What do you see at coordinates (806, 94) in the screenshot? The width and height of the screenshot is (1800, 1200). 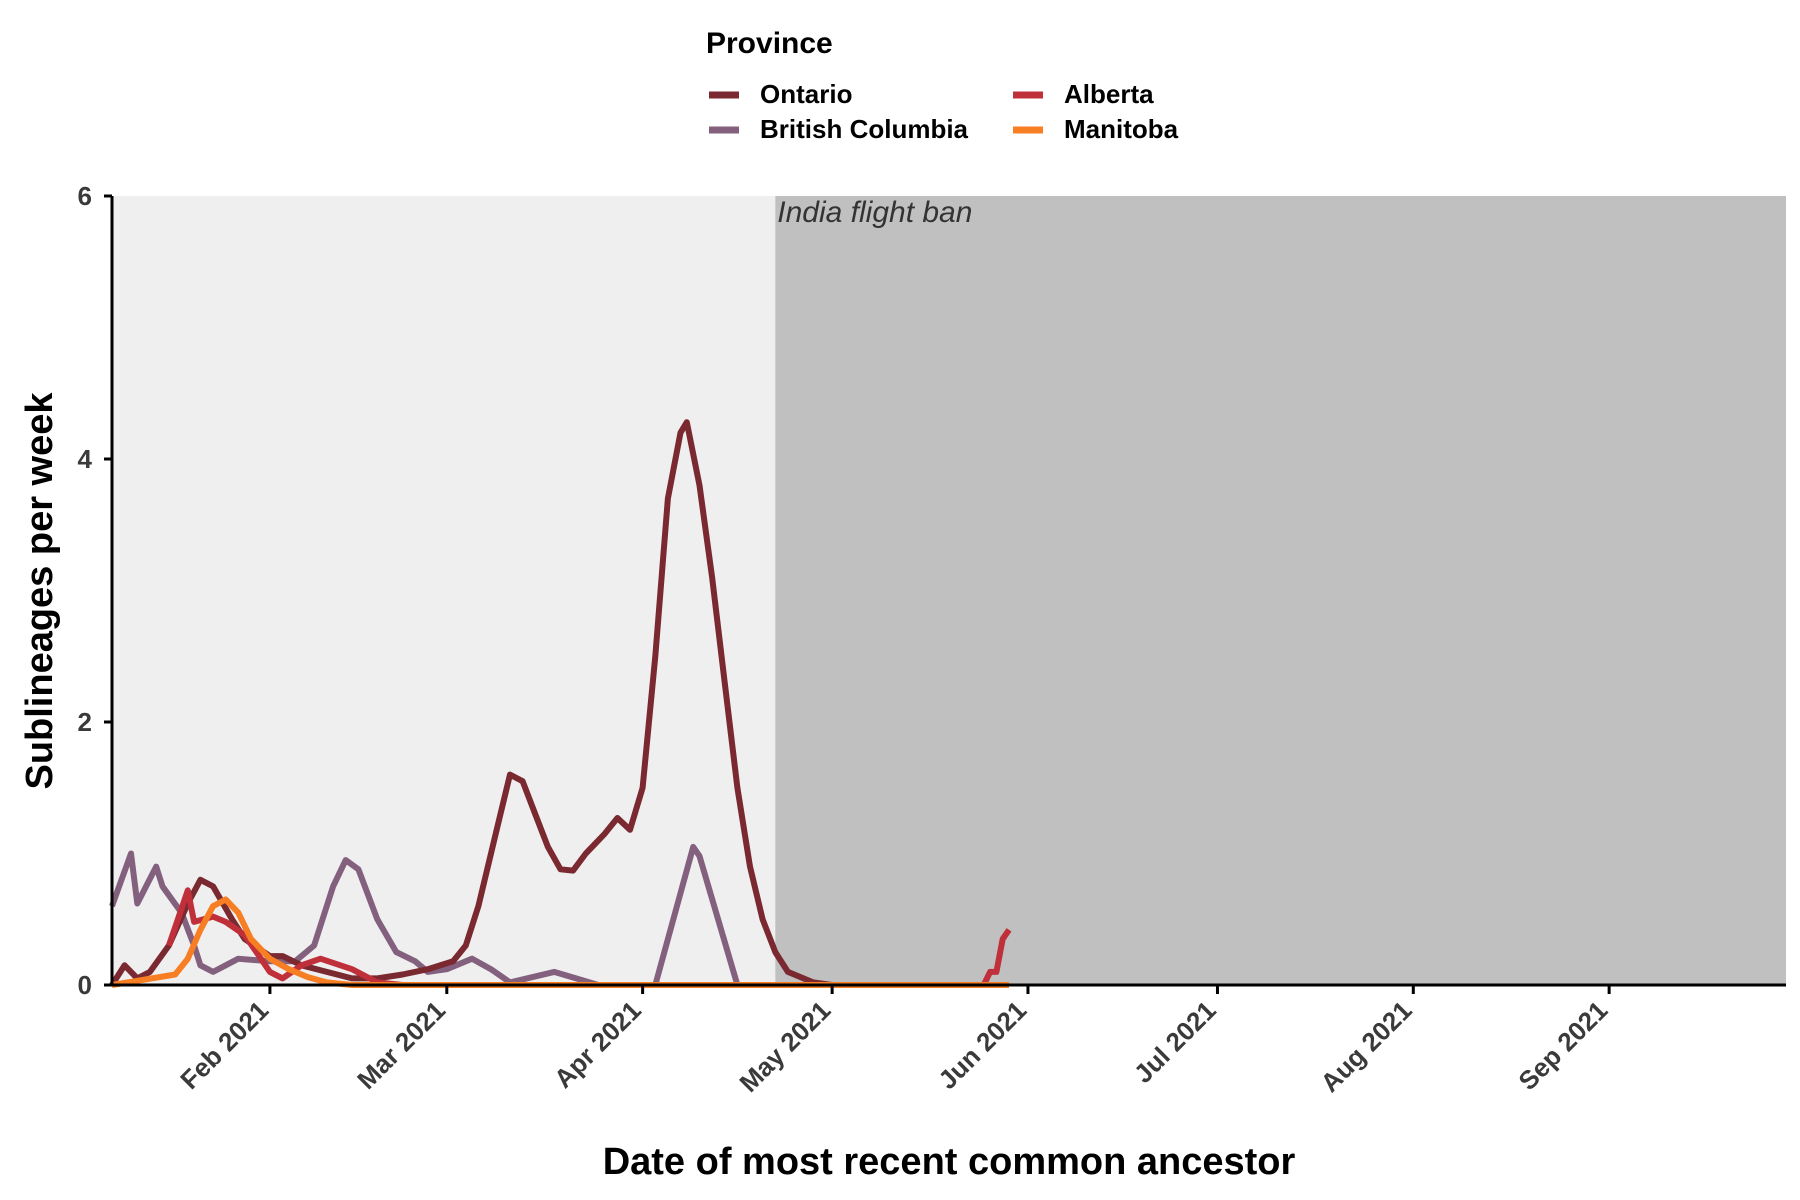 I see `legend-label-ontario: Ontario` at bounding box center [806, 94].